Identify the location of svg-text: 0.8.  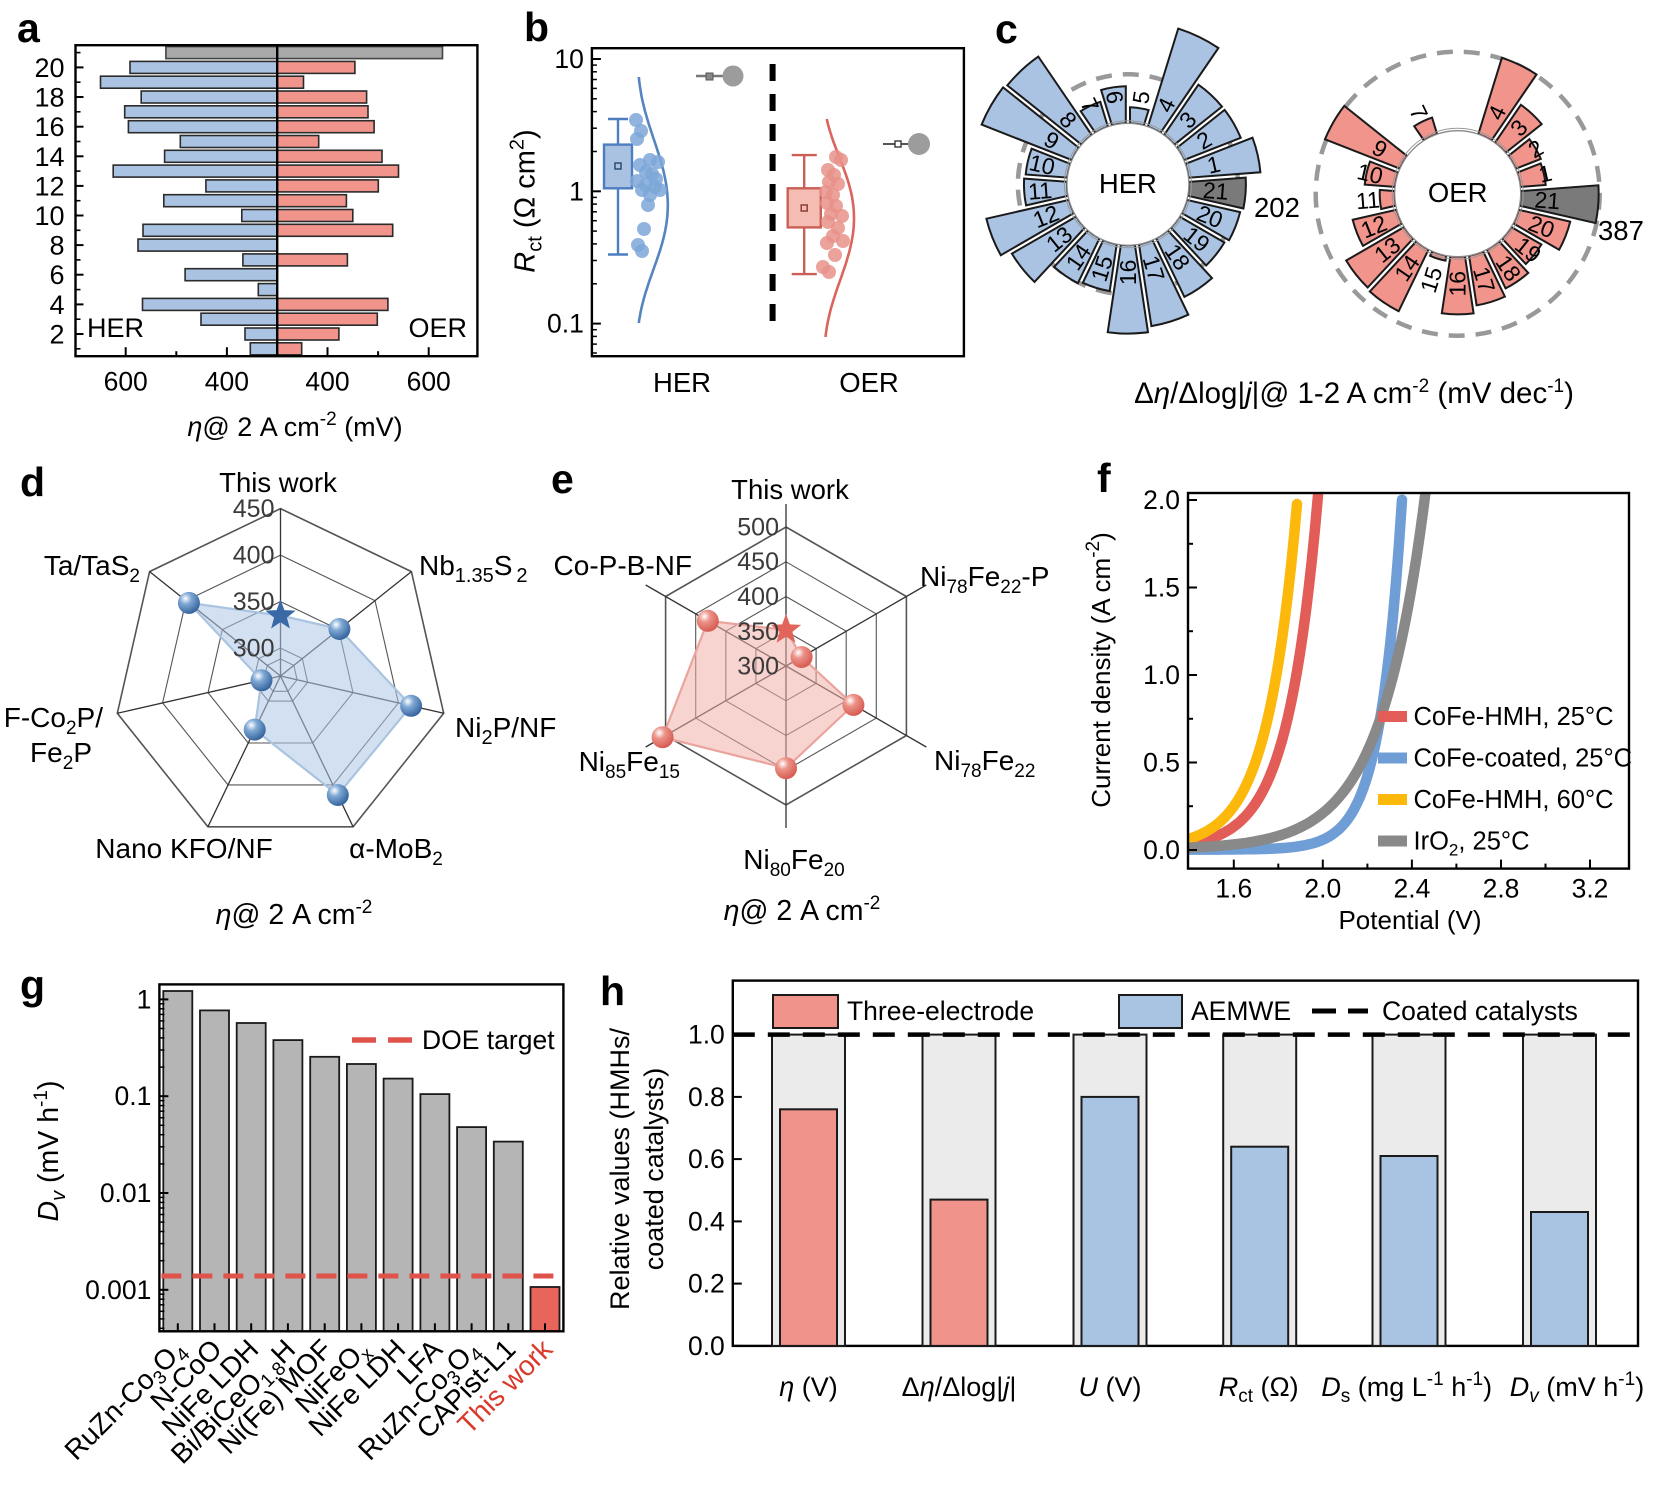
(706, 1097).